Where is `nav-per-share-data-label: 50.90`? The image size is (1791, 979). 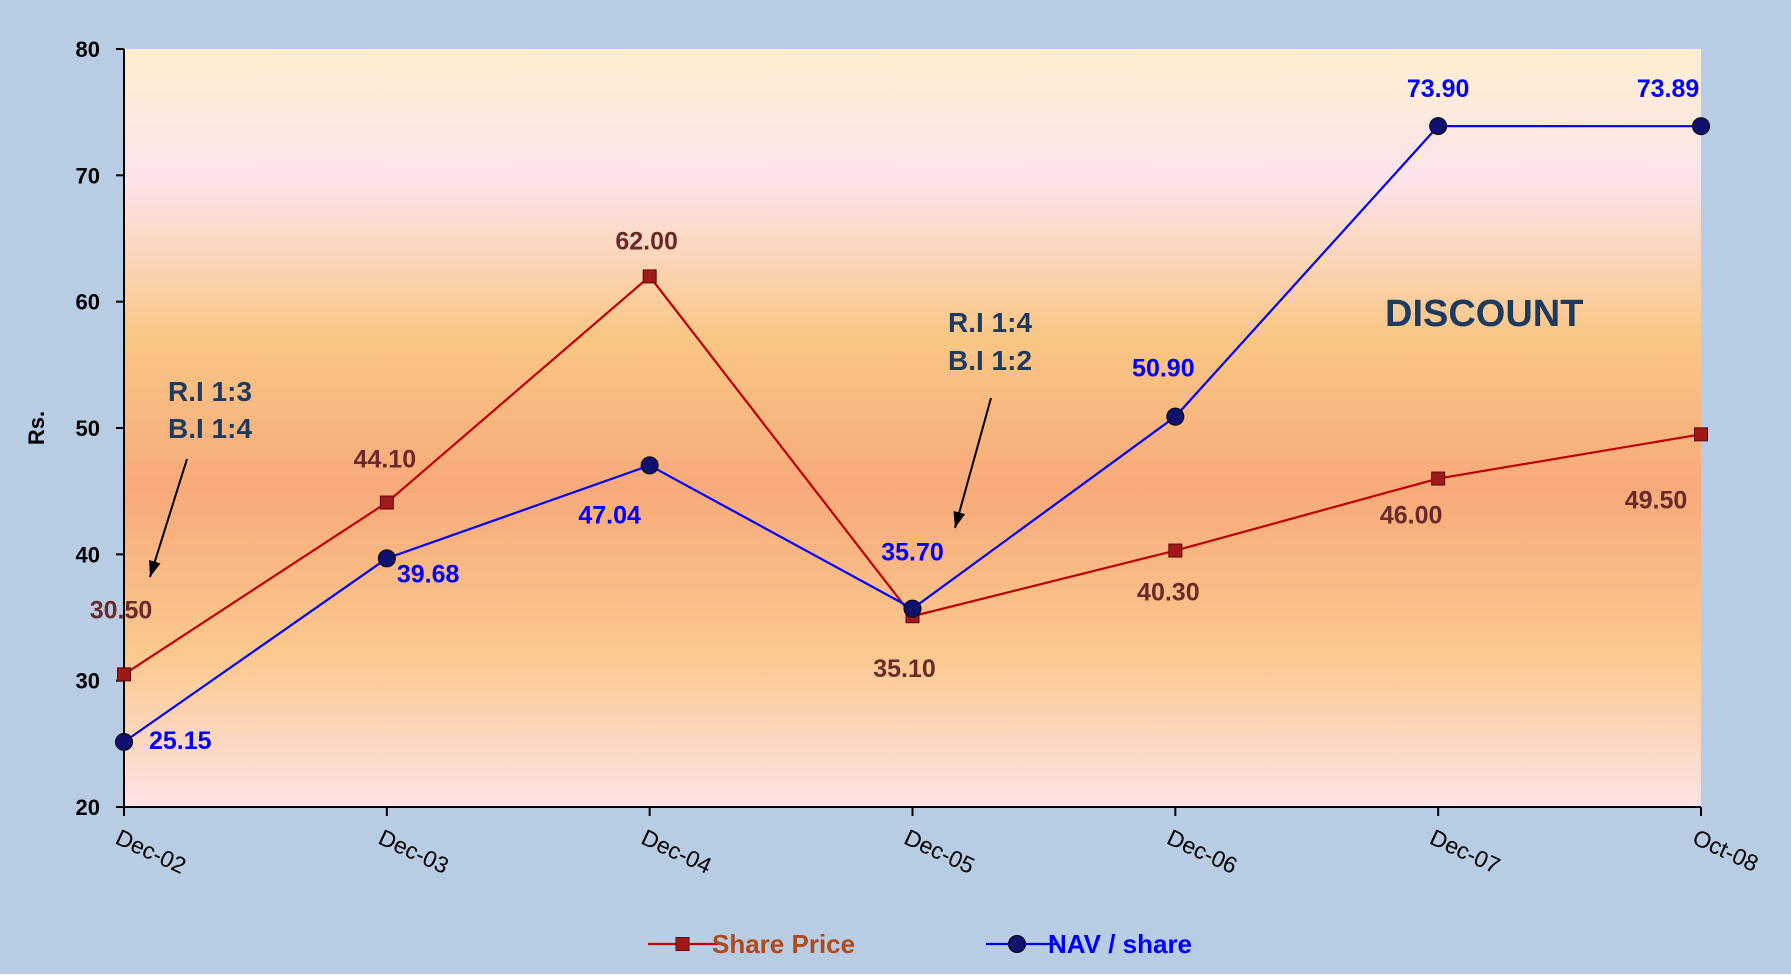 nav-per-share-data-label: 50.90 is located at coordinates (1163, 369).